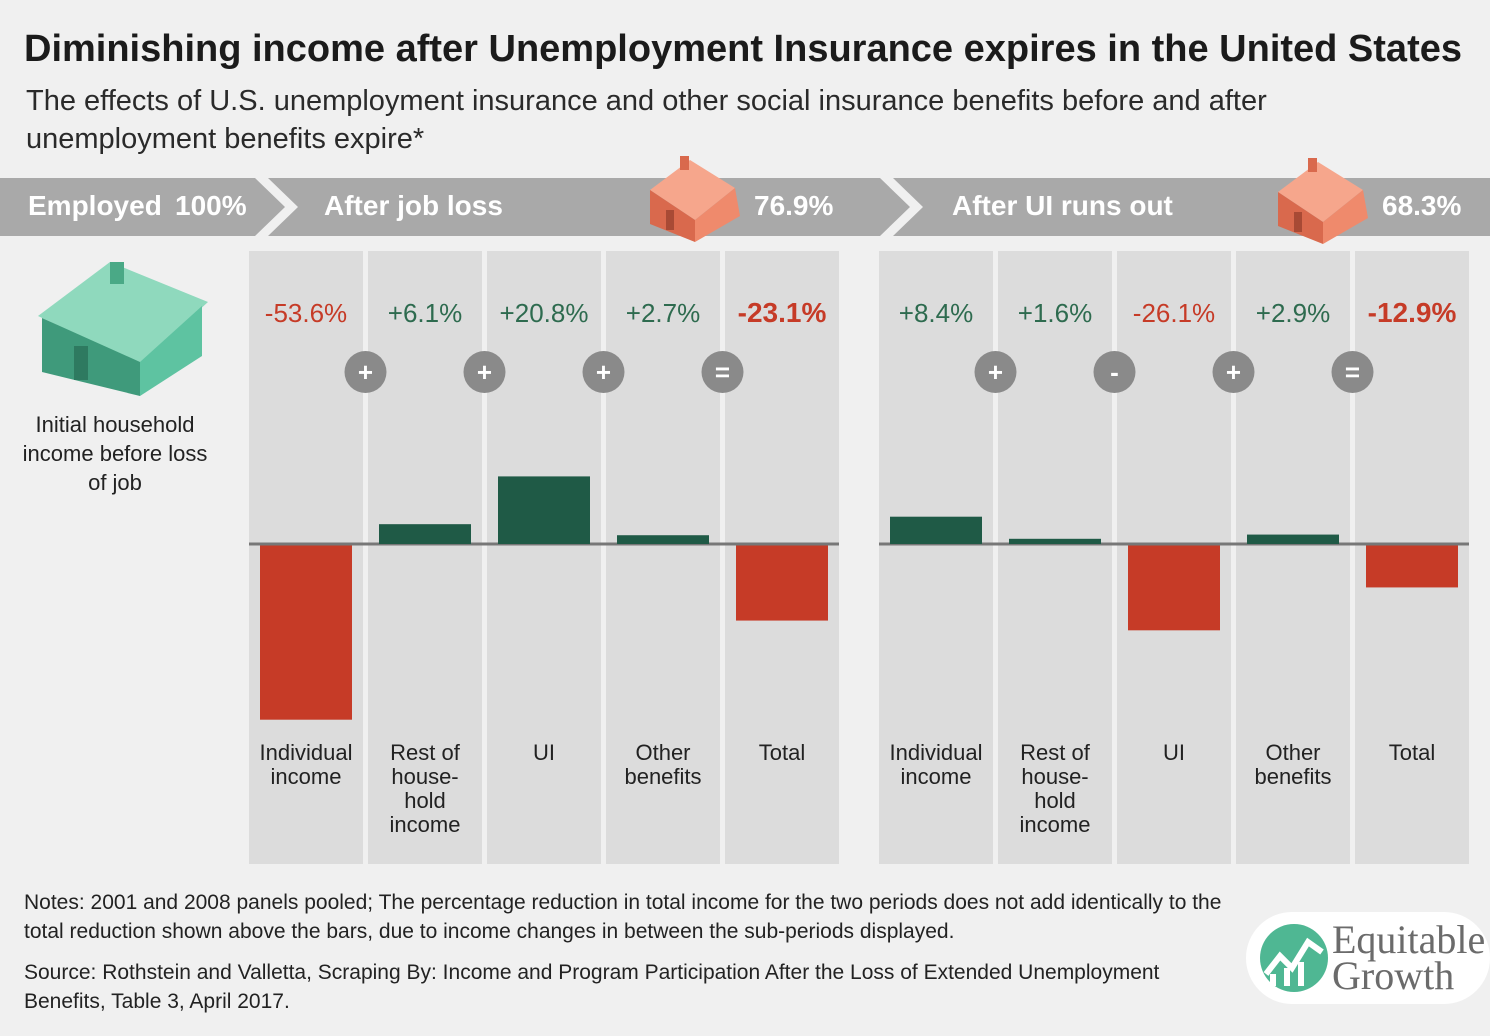  I want to click on panel2-operator-4: =, so click(1352, 372).